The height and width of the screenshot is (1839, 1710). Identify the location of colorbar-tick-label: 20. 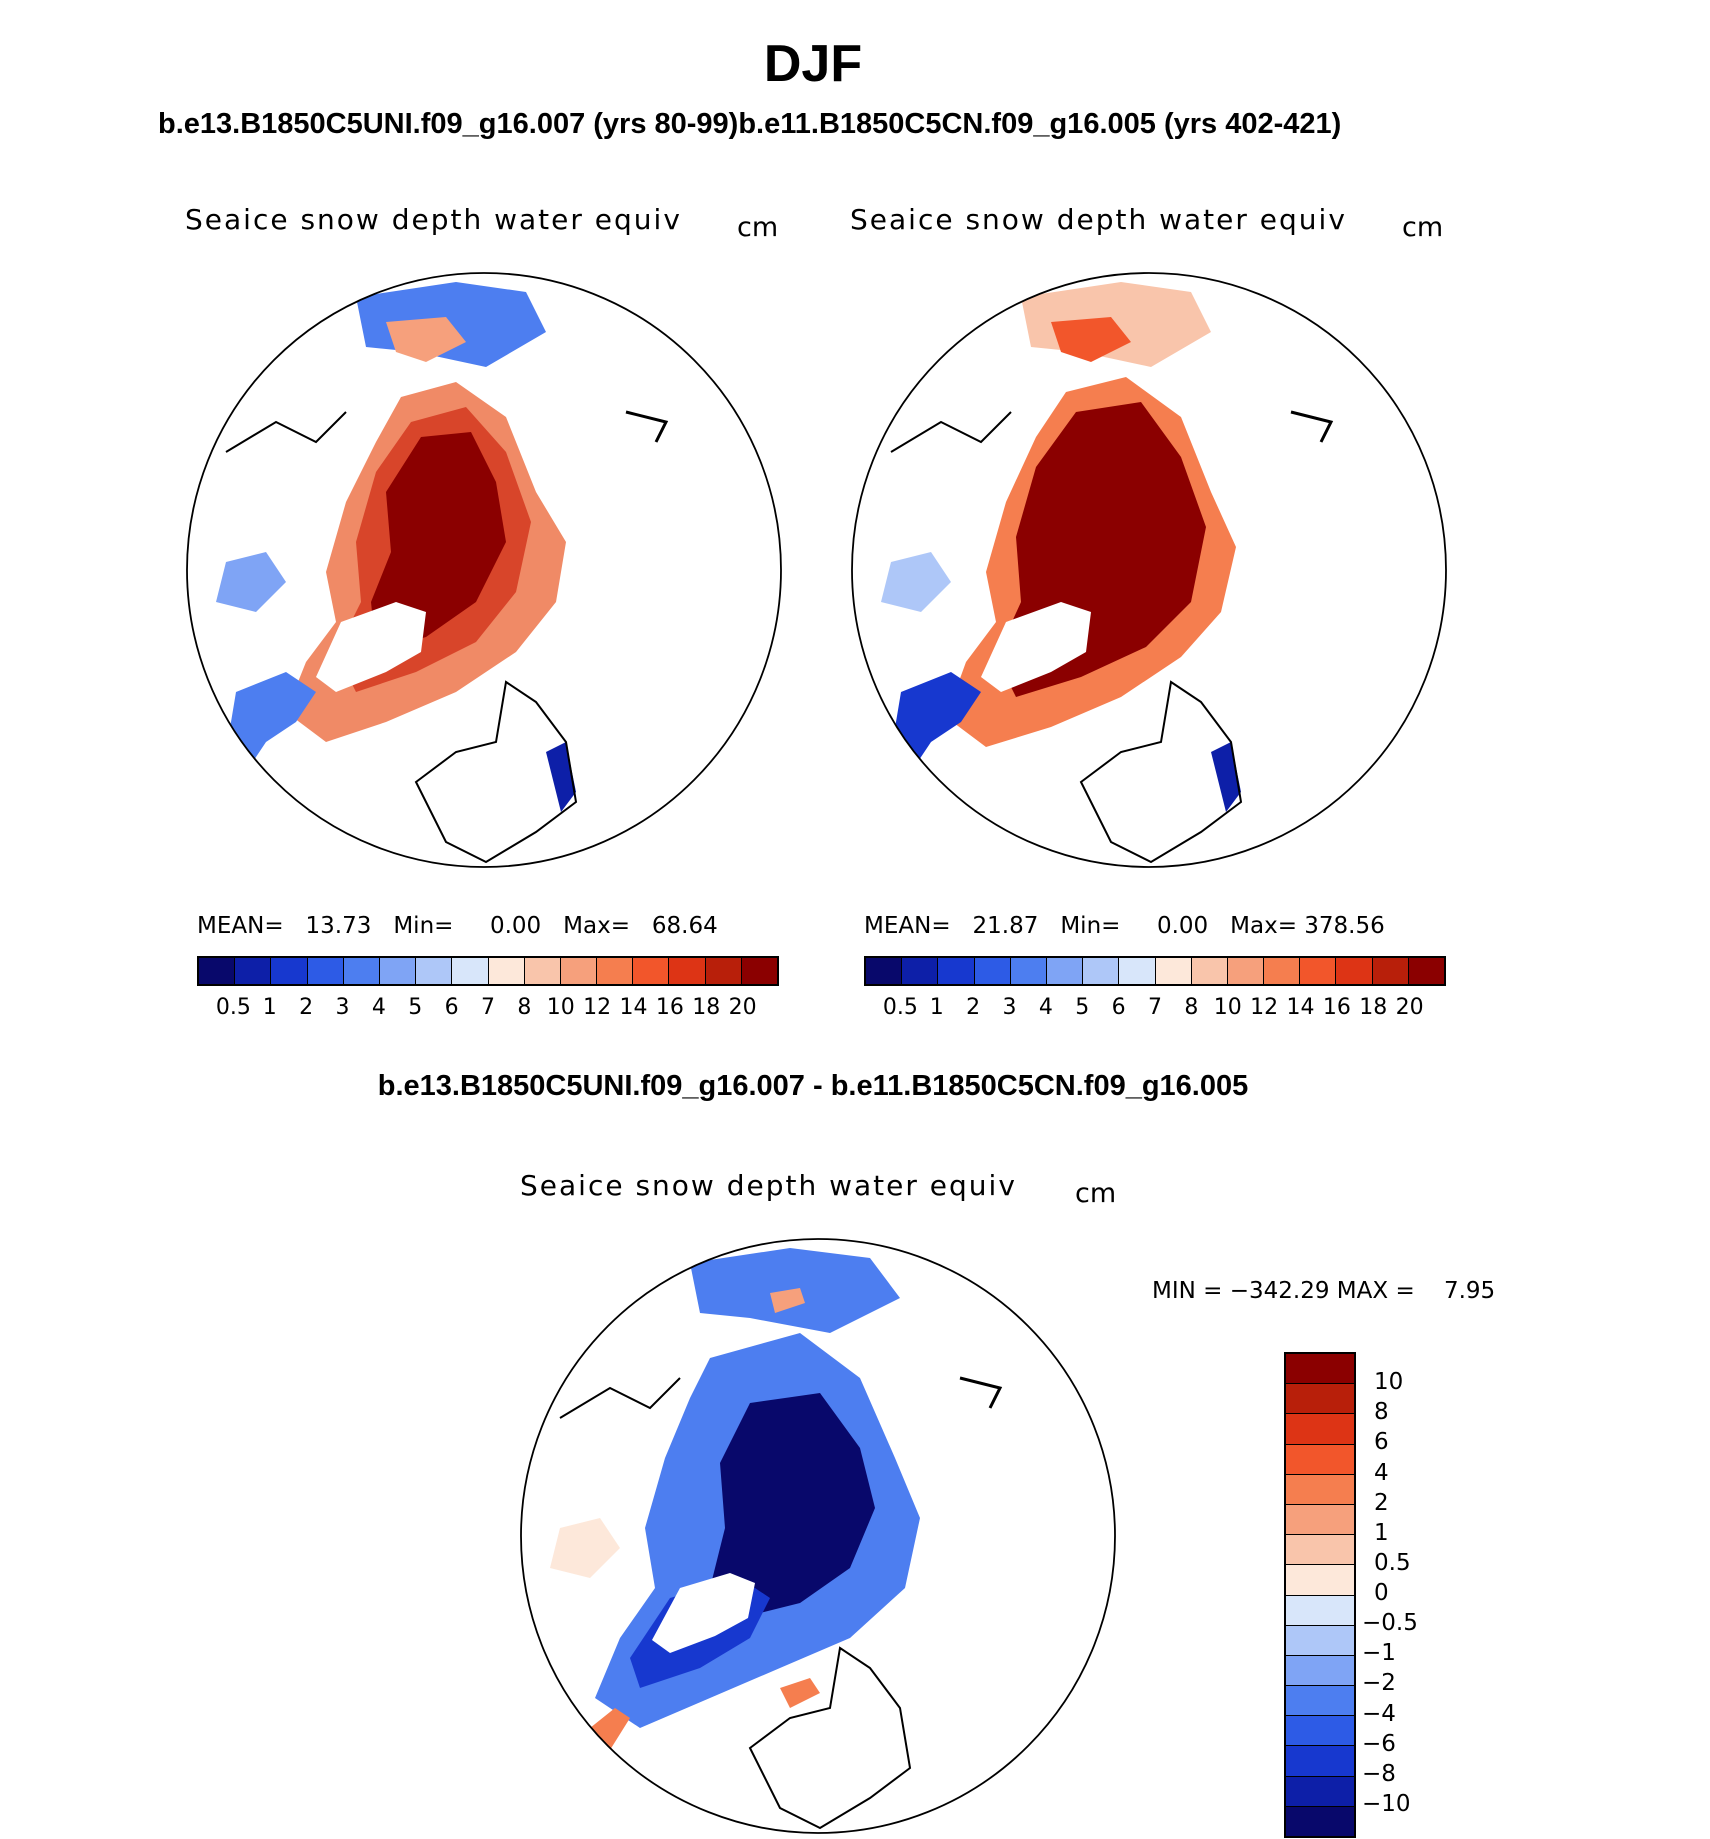
(742, 1007).